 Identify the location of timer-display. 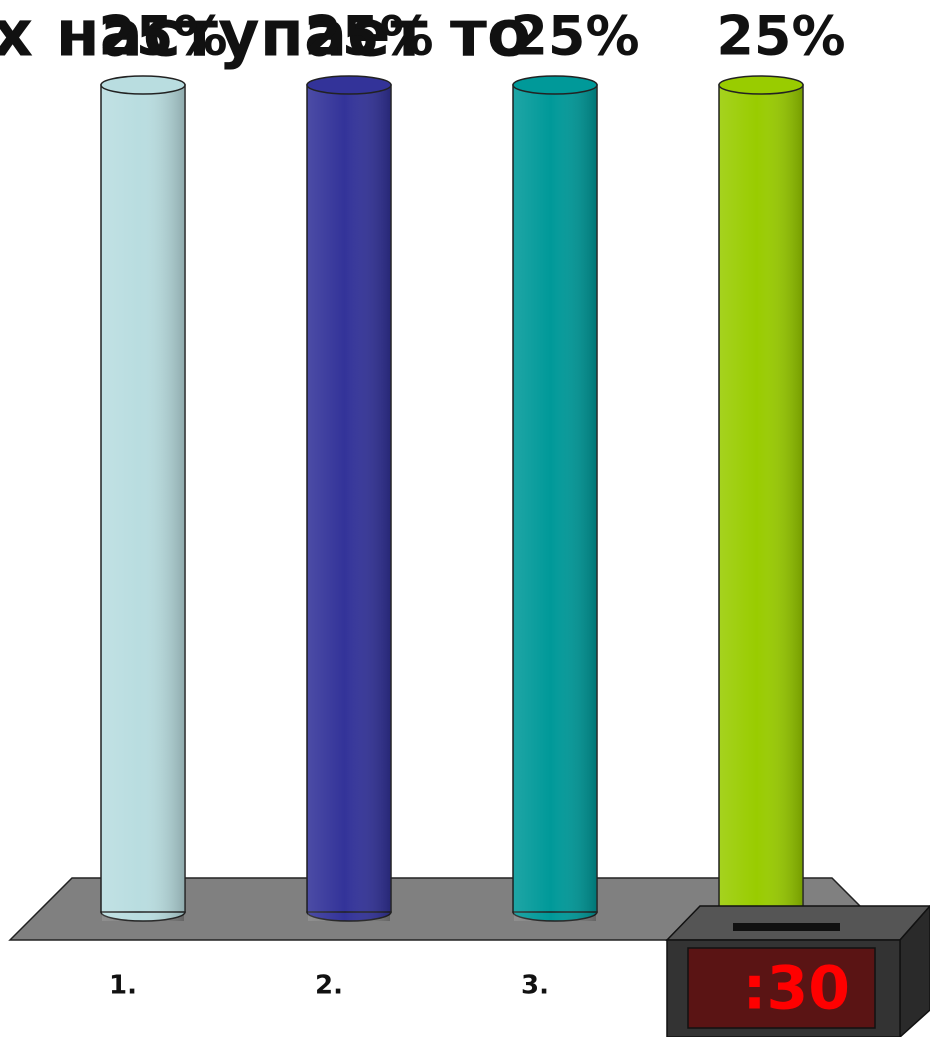
(781, 988).